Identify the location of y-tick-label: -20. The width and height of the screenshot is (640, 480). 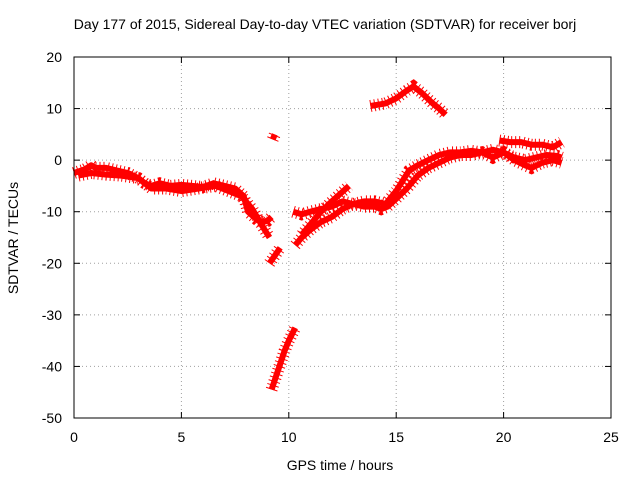
(52, 263).